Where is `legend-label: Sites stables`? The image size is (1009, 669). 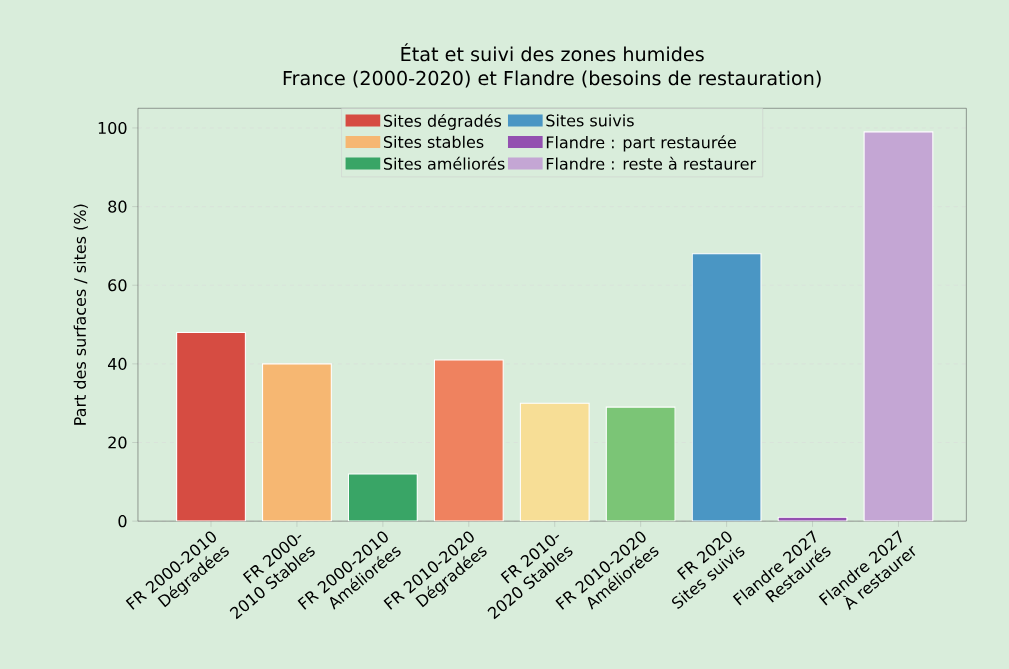
legend-label: Sites stables is located at coordinates (433, 141).